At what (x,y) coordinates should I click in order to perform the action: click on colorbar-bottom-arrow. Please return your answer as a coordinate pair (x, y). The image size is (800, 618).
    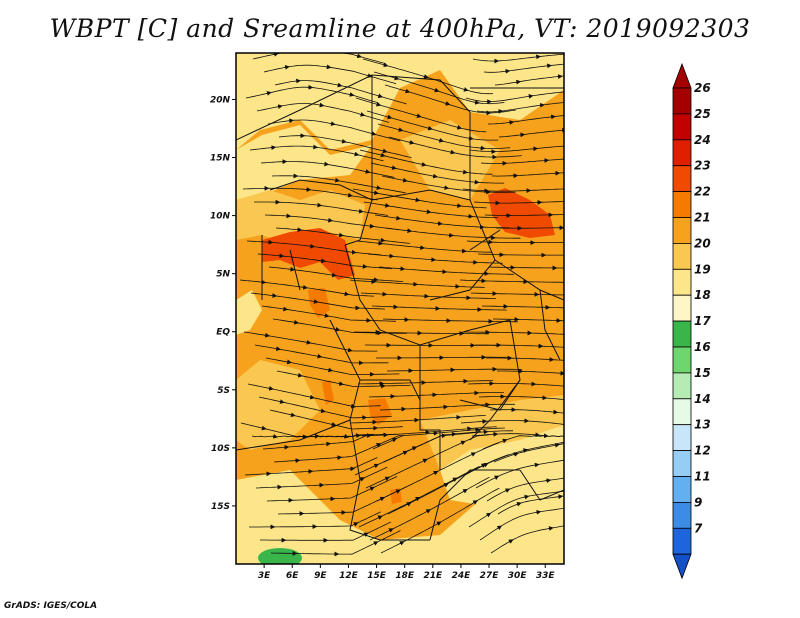
    Looking at the image, I should click on (682, 566).